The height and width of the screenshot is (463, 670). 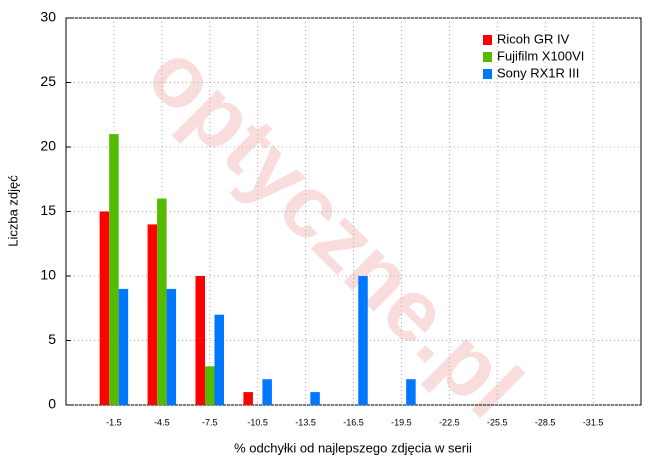 What do you see at coordinates (305, 422) in the screenshot?
I see `x-tick-label: -13.5` at bounding box center [305, 422].